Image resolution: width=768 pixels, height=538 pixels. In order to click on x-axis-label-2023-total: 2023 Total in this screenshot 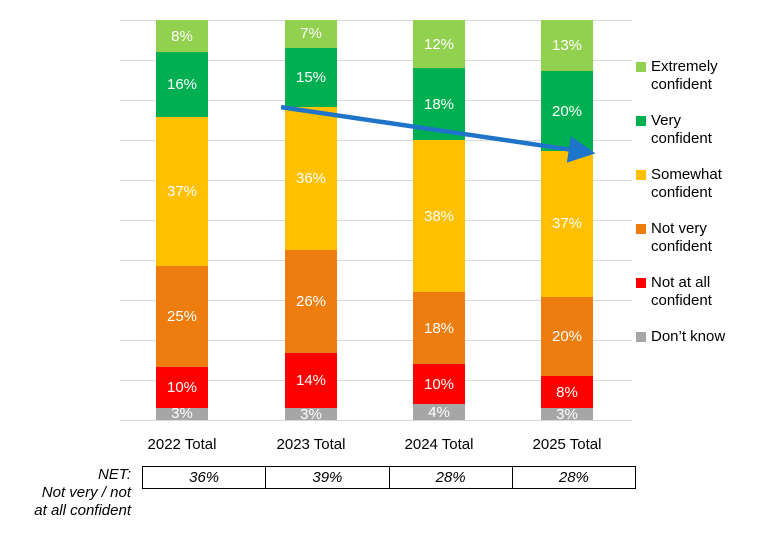, I will do `click(311, 444)`.